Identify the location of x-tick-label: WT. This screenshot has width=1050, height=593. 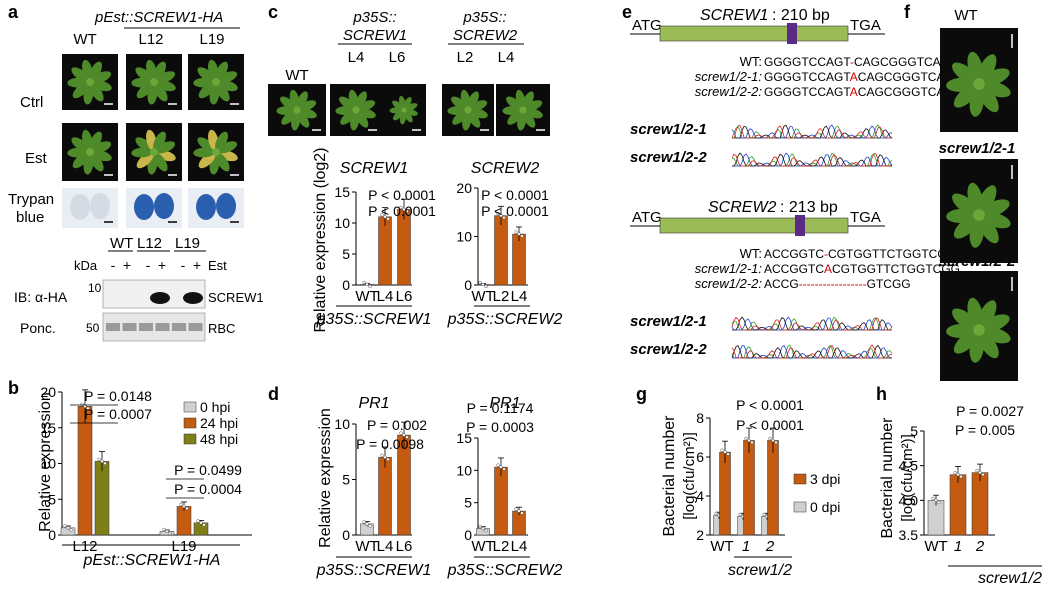
(366, 296).